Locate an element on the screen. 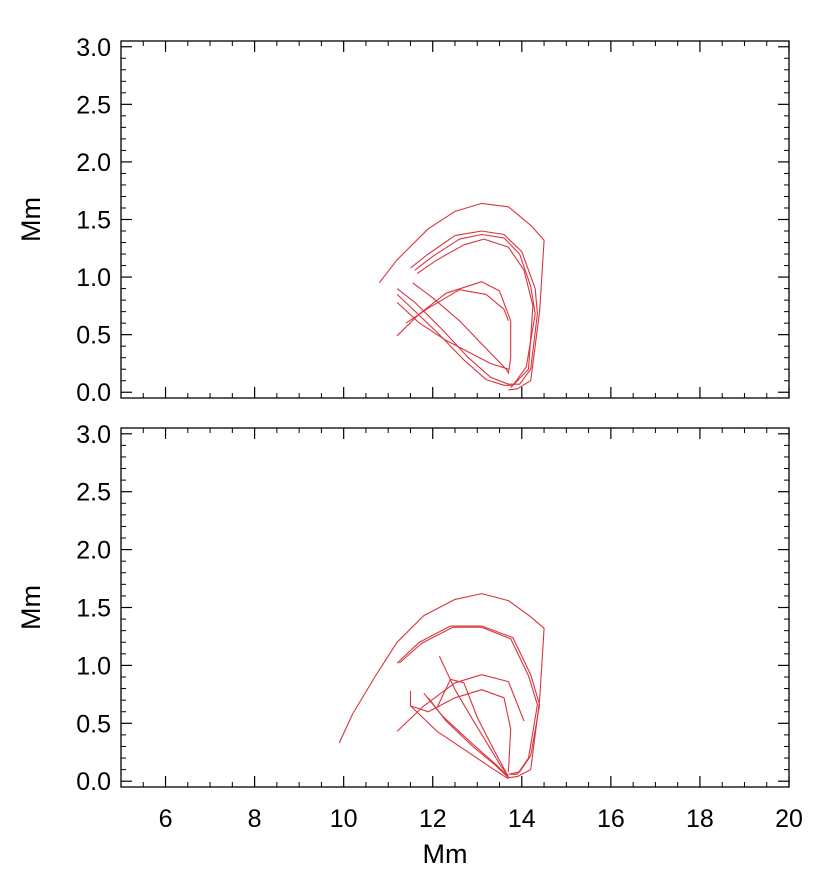 This screenshot has width=829, height=877. x-tick-label: 16 is located at coordinates (611, 819).